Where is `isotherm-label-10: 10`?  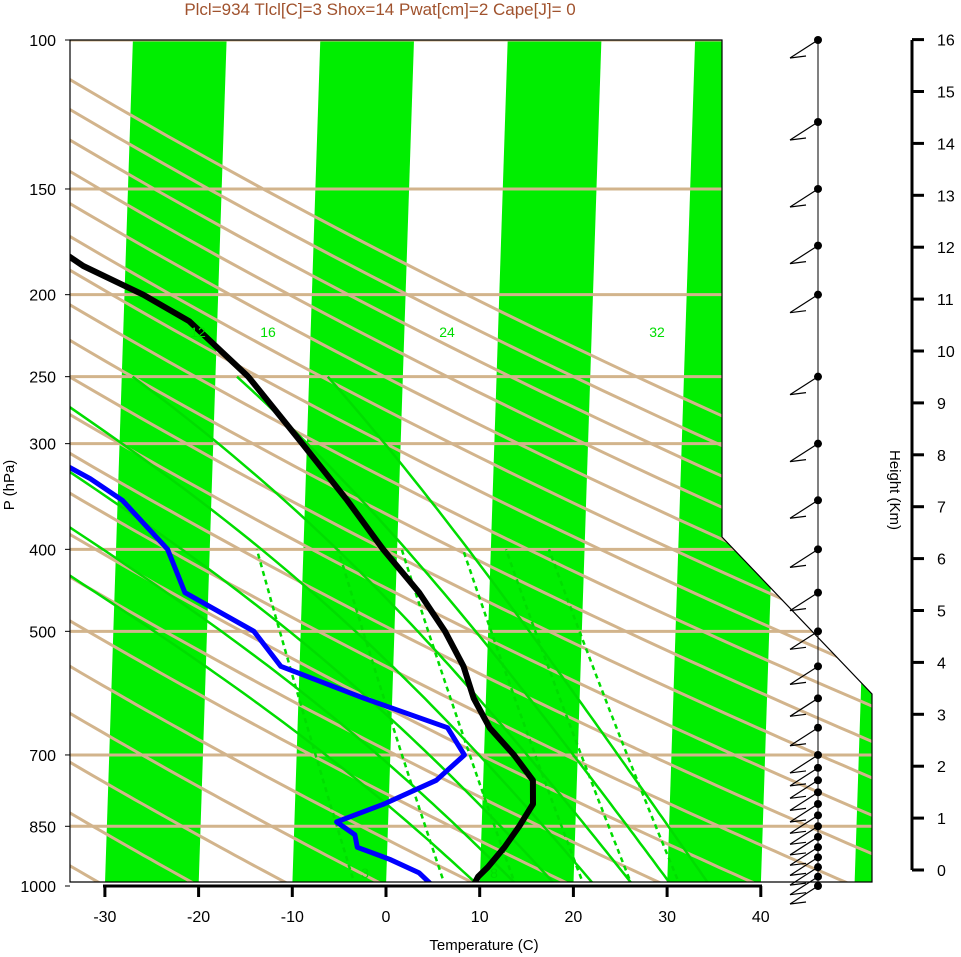
isotherm-label-10: 10 is located at coordinates (734, 355).